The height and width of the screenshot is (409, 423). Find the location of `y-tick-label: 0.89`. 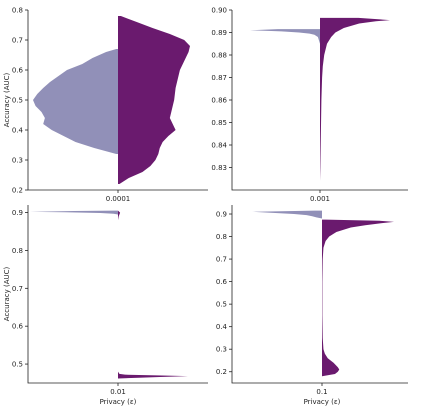

y-tick-label: 0.89 is located at coordinates (219, 33).